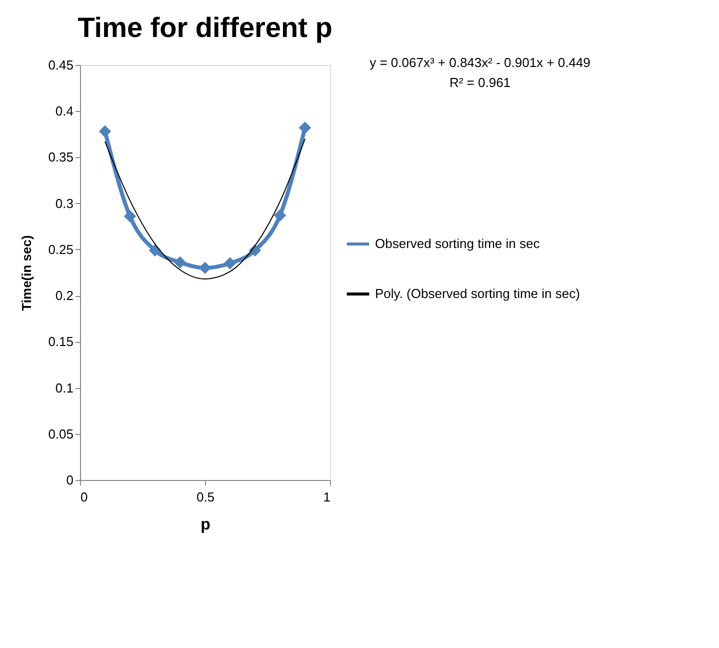  I want to click on y-tick-label: 0.3, so click(64, 203).